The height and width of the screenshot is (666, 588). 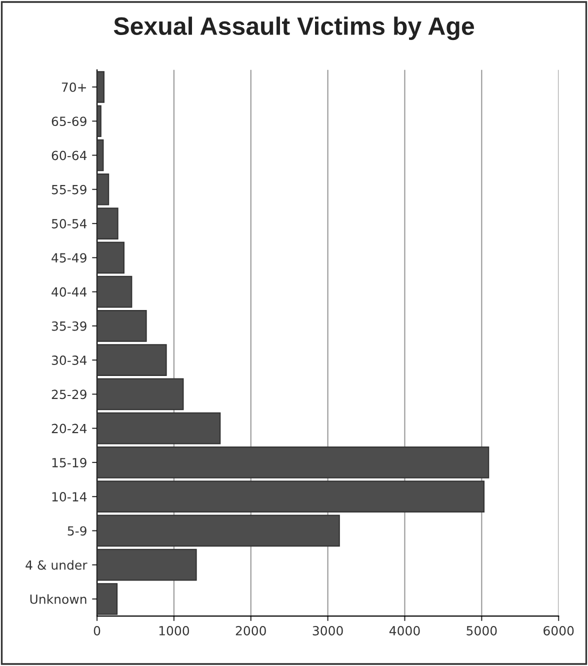 I want to click on y-tick-label: 40-44, so click(x=69, y=292).